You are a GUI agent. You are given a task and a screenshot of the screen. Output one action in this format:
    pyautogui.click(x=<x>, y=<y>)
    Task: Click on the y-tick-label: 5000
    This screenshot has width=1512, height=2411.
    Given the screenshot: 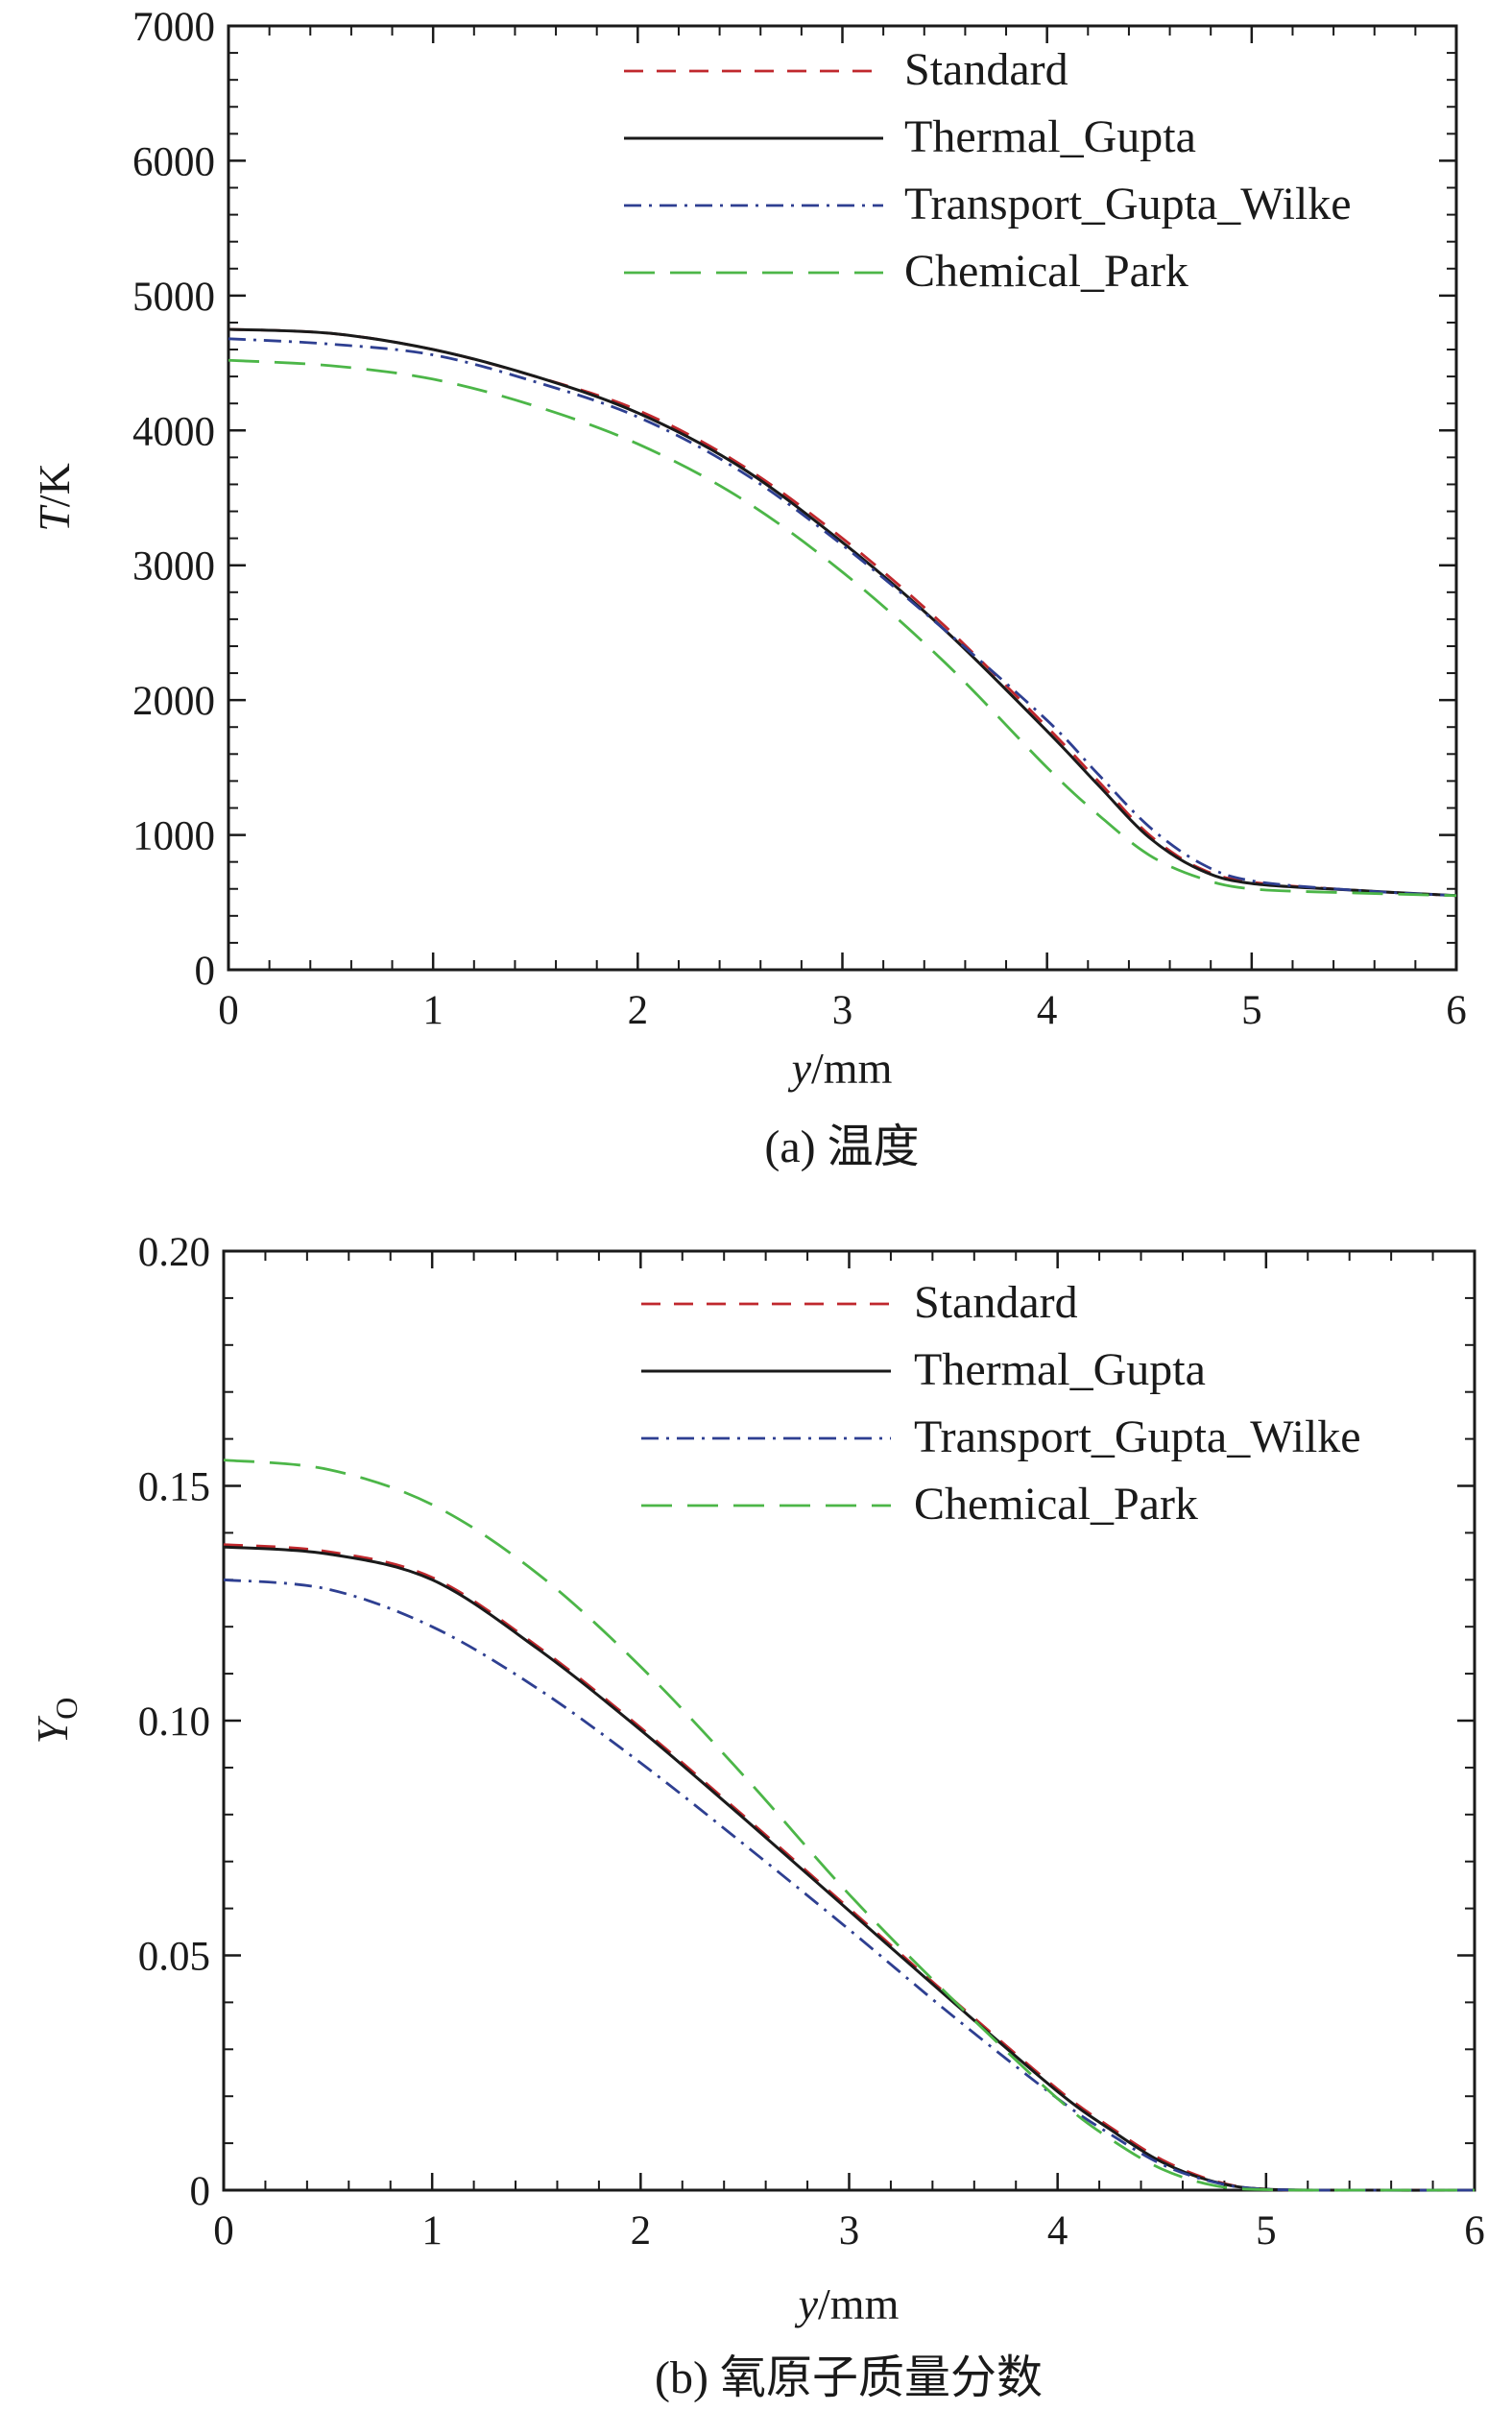 What is the action you would take?
    pyautogui.click(x=173, y=297)
    